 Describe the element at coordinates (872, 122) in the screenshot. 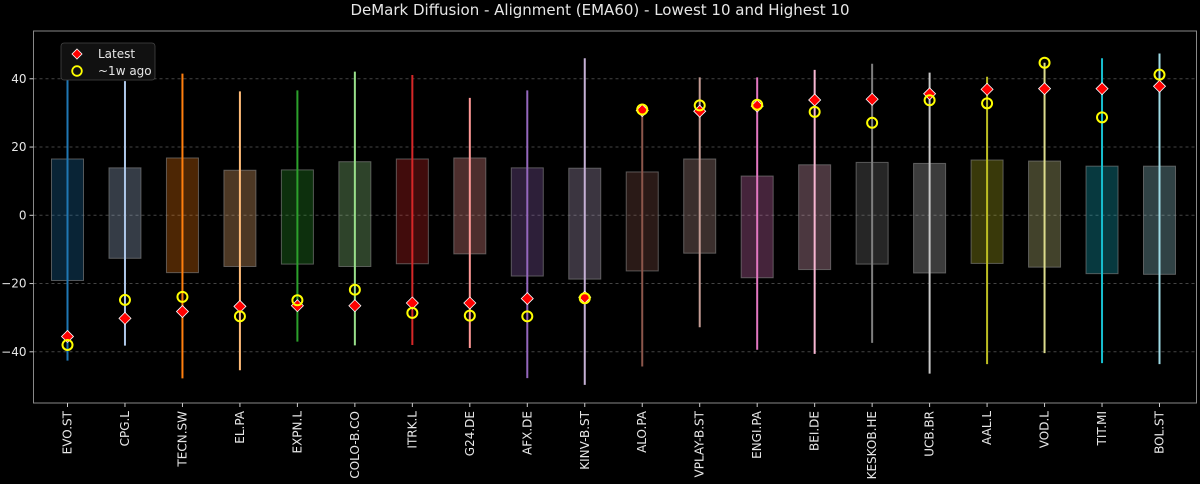

I see `1w-ago-marker-KESKOB.HE` at that location.